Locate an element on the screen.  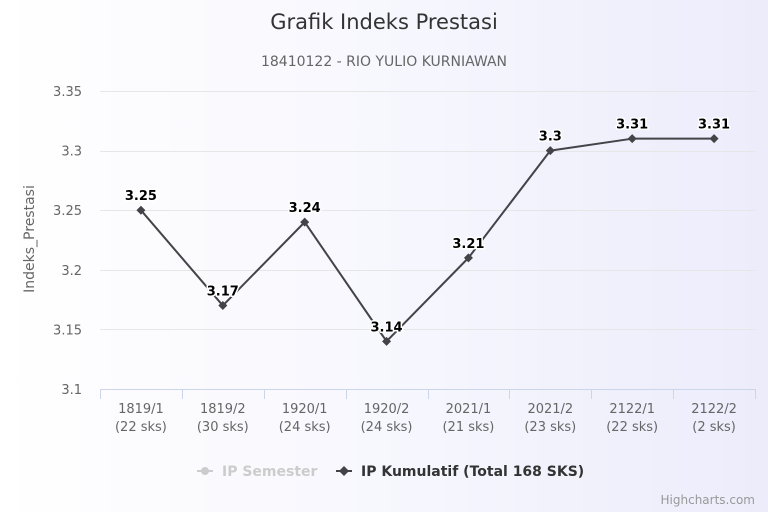
x-tick-label: 1920/1 (24 sks) is located at coordinates (305, 418).